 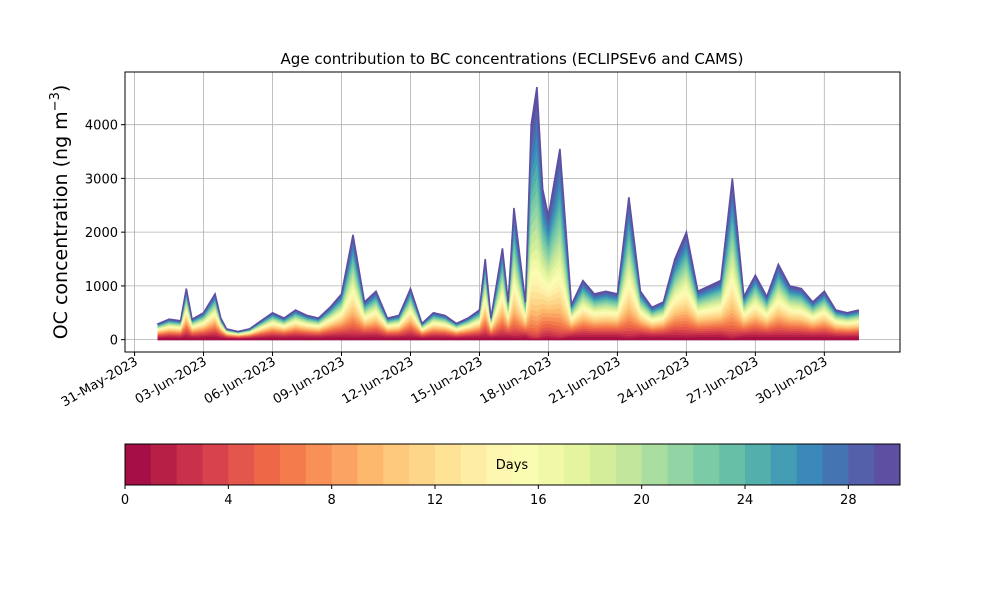 I want to click on colorbar-tick-label: 4, so click(x=228, y=500).